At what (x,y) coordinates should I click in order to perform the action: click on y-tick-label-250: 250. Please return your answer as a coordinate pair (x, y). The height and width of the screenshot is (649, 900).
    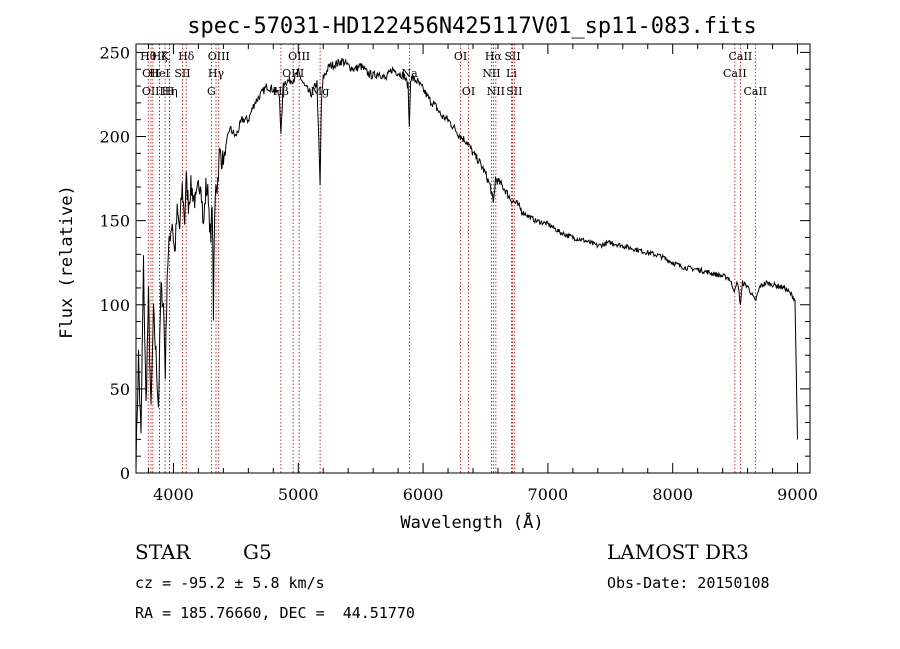
    Looking at the image, I should click on (114, 52).